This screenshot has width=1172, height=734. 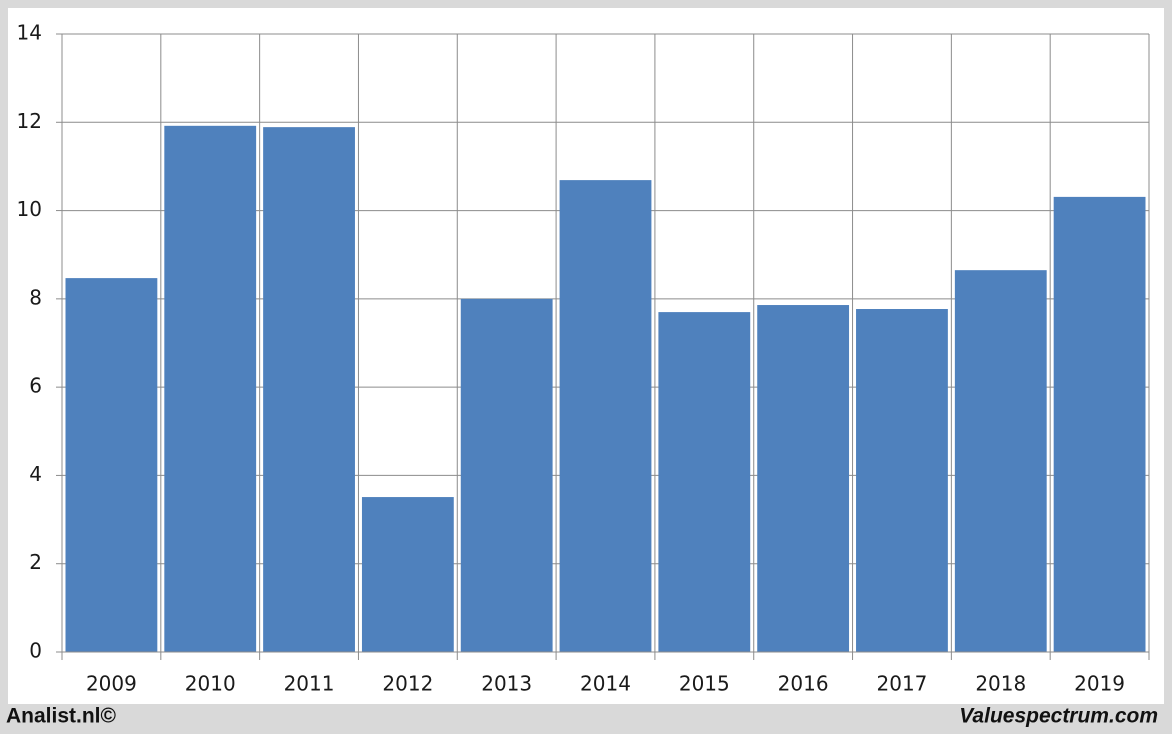 I want to click on x-tick-label: 2016, so click(x=803, y=684).